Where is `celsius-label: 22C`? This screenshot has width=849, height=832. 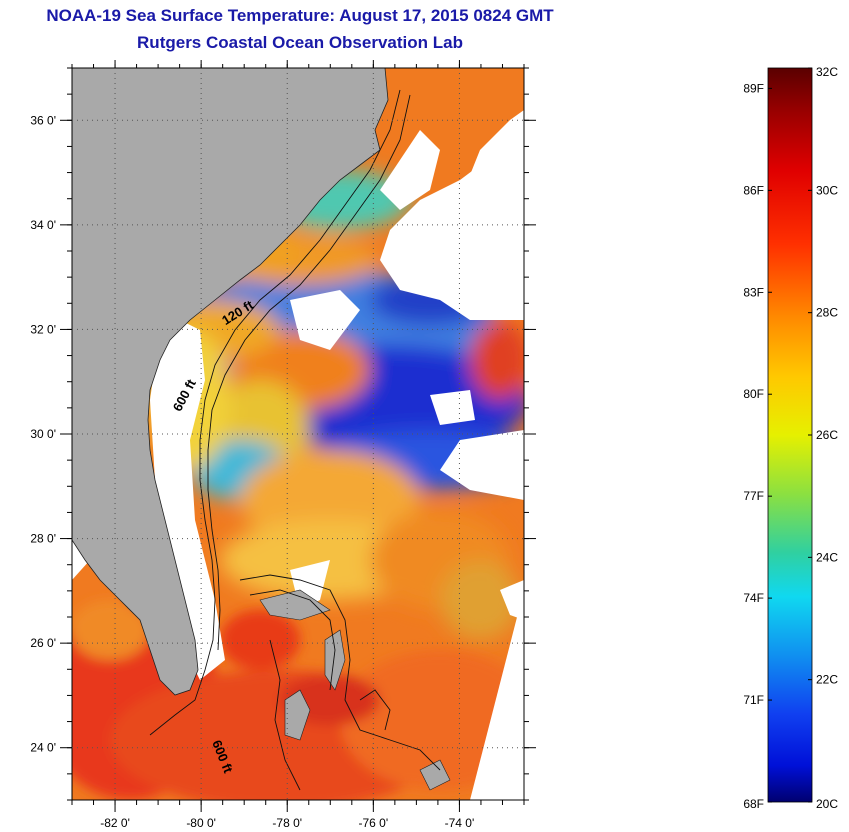 celsius-label: 22C is located at coordinates (827, 680).